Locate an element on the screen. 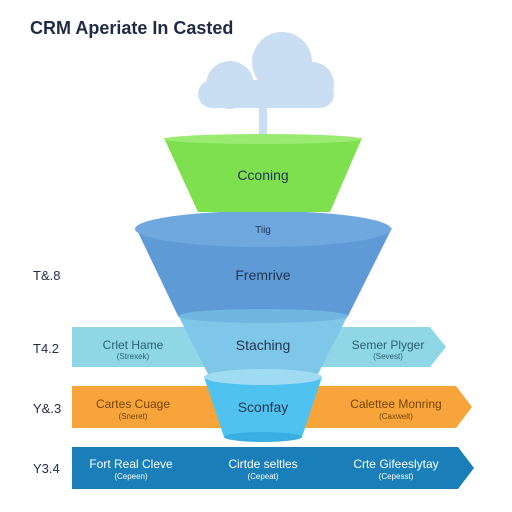  funnel-bottom-section is located at coordinates (263, 405).